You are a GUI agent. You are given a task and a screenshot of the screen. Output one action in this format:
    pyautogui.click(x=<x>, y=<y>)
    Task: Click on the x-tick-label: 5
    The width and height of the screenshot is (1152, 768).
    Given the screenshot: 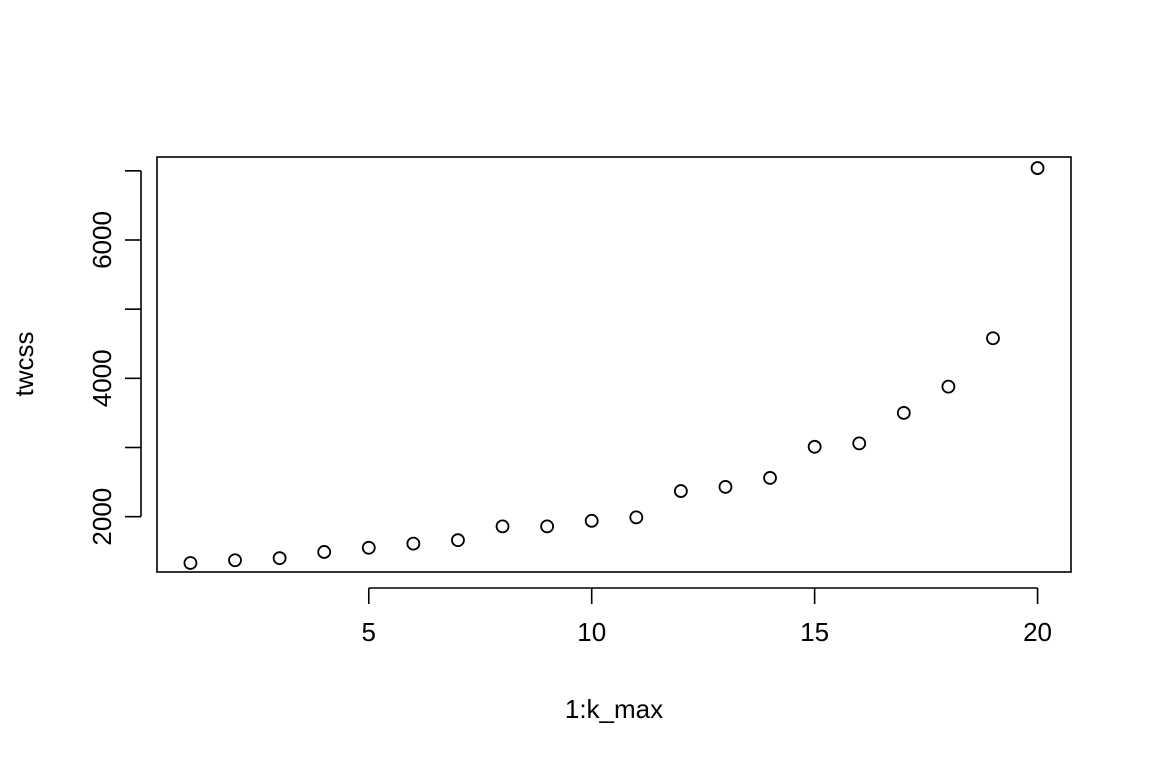 What is the action you would take?
    pyautogui.click(x=369, y=632)
    